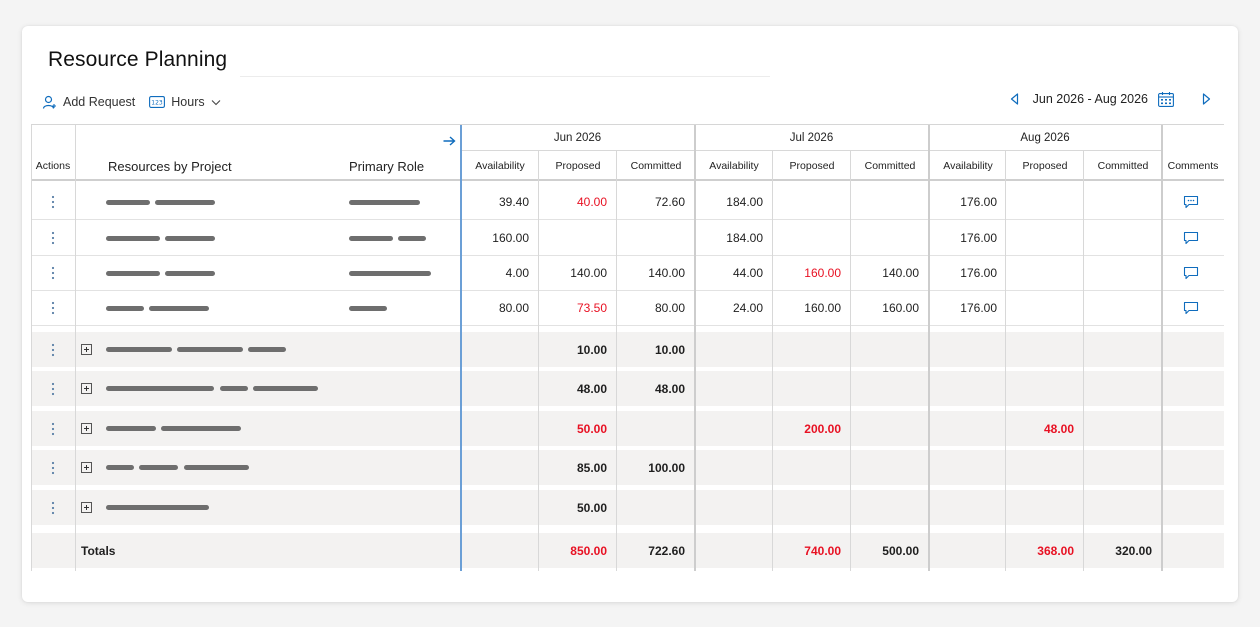 This screenshot has width=1260, height=627. Describe the element at coordinates (666, 273) in the screenshot. I see `committed-jun-cell: 140.00` at that location.